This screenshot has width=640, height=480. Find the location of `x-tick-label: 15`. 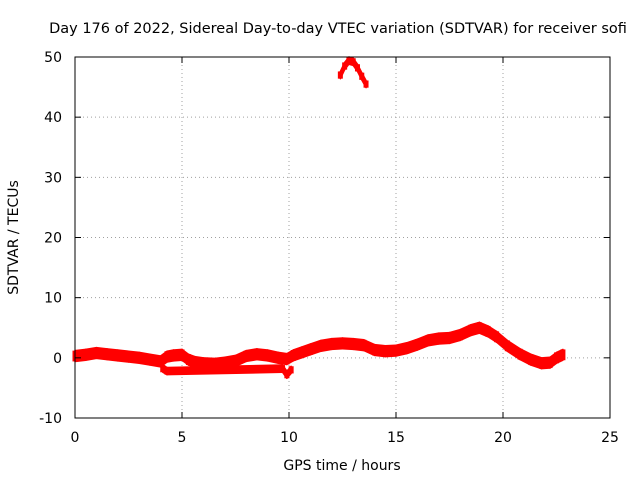

x-tick-label: 15 is located at coordinates (396, 438).